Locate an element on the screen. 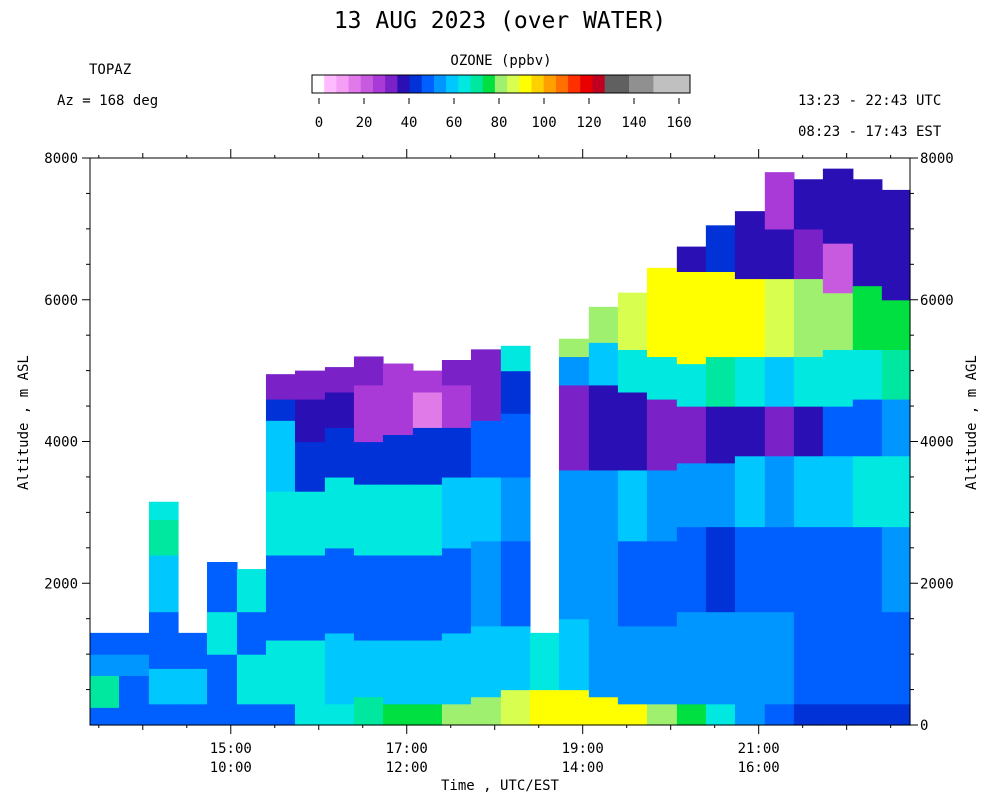 This screenshot has height=800, width=1000. x-tick-label-utc: 21:00 is located at coordinates (759, 749).